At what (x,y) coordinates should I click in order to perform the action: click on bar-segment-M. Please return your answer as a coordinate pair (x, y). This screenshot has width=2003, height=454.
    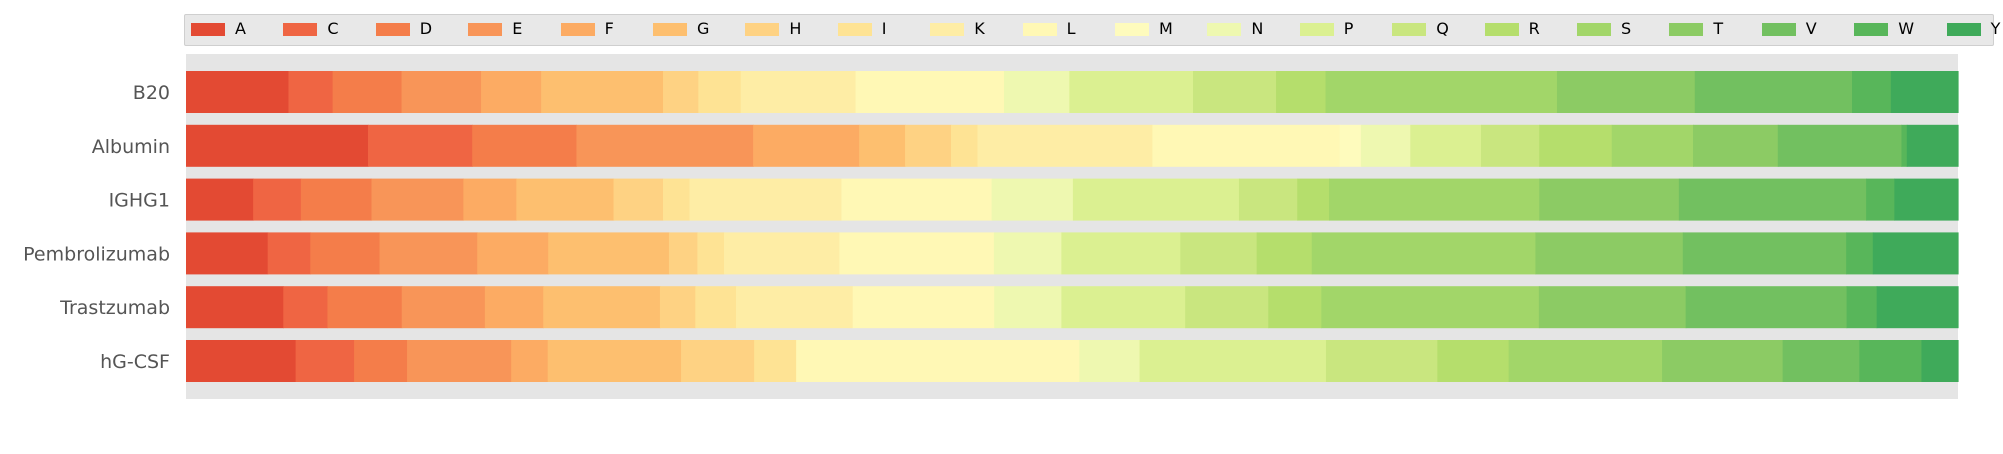
    Looking at the image, I should click on (1350, 145).